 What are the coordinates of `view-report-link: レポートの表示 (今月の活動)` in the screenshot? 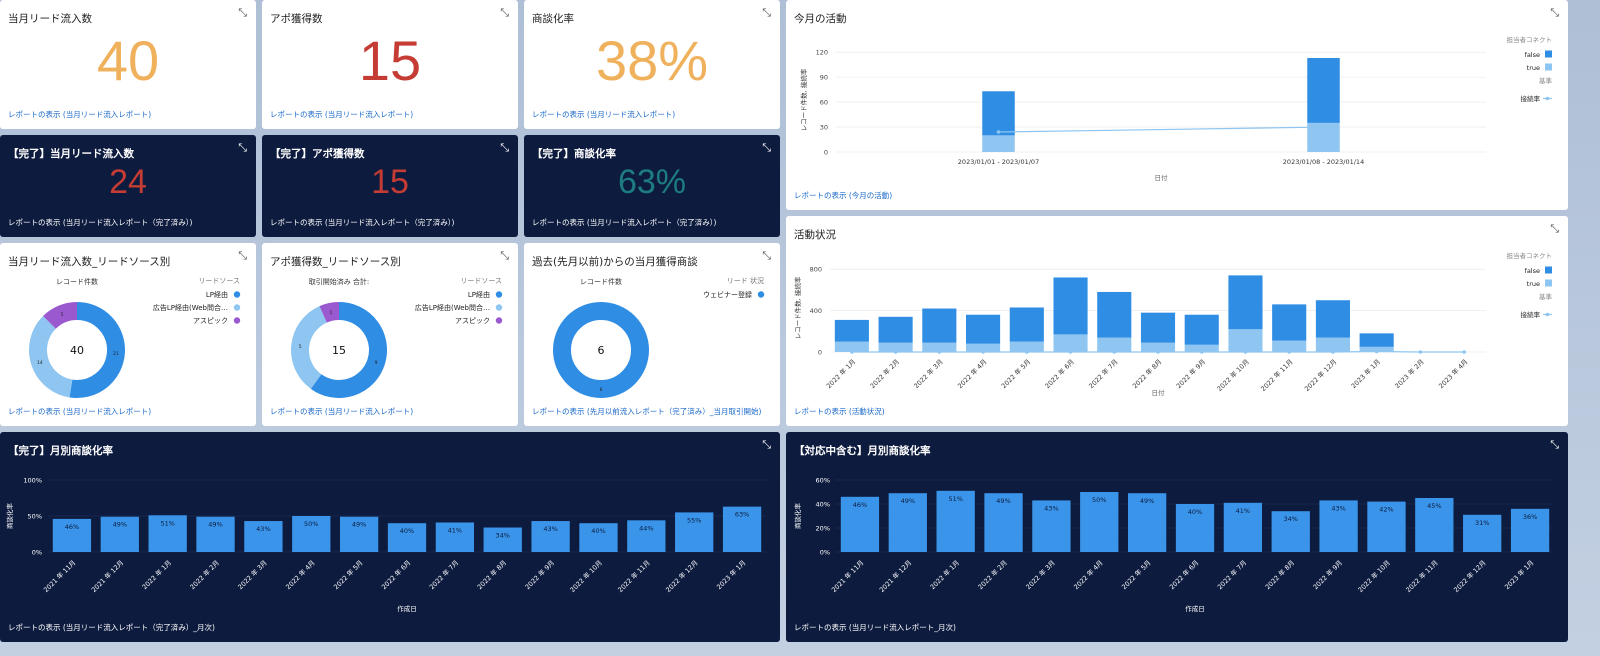 It's located at (843, 195).